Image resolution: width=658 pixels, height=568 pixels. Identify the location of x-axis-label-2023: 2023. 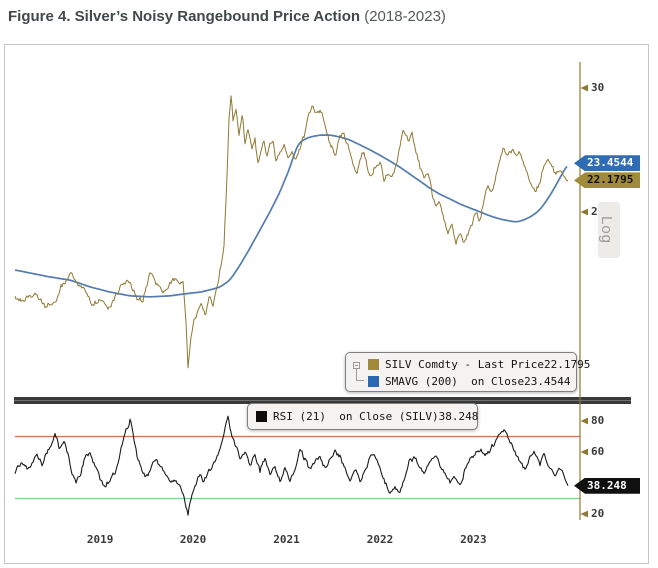
(473, 539).